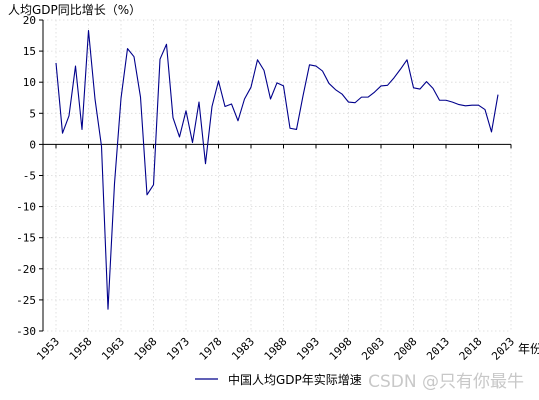 This screenshot has height=400, width=539. Describe the element at coordinates (26, 207) in the screenshot. I see `y-tick-label: -10` at that location.